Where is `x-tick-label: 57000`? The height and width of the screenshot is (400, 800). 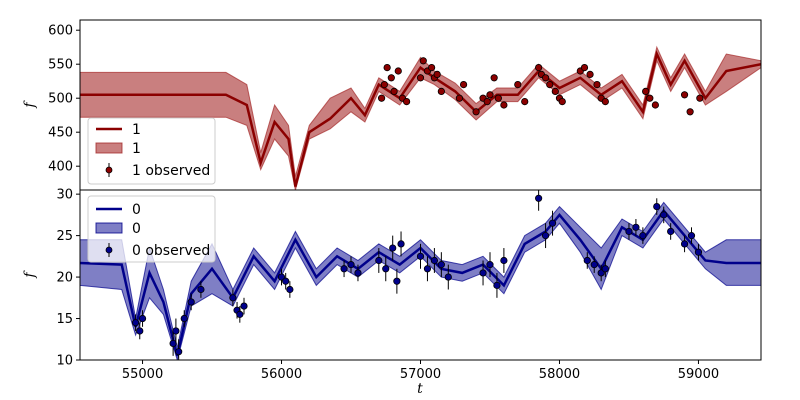 x-tick-label: 57000 is located at coordinates (420, 374).